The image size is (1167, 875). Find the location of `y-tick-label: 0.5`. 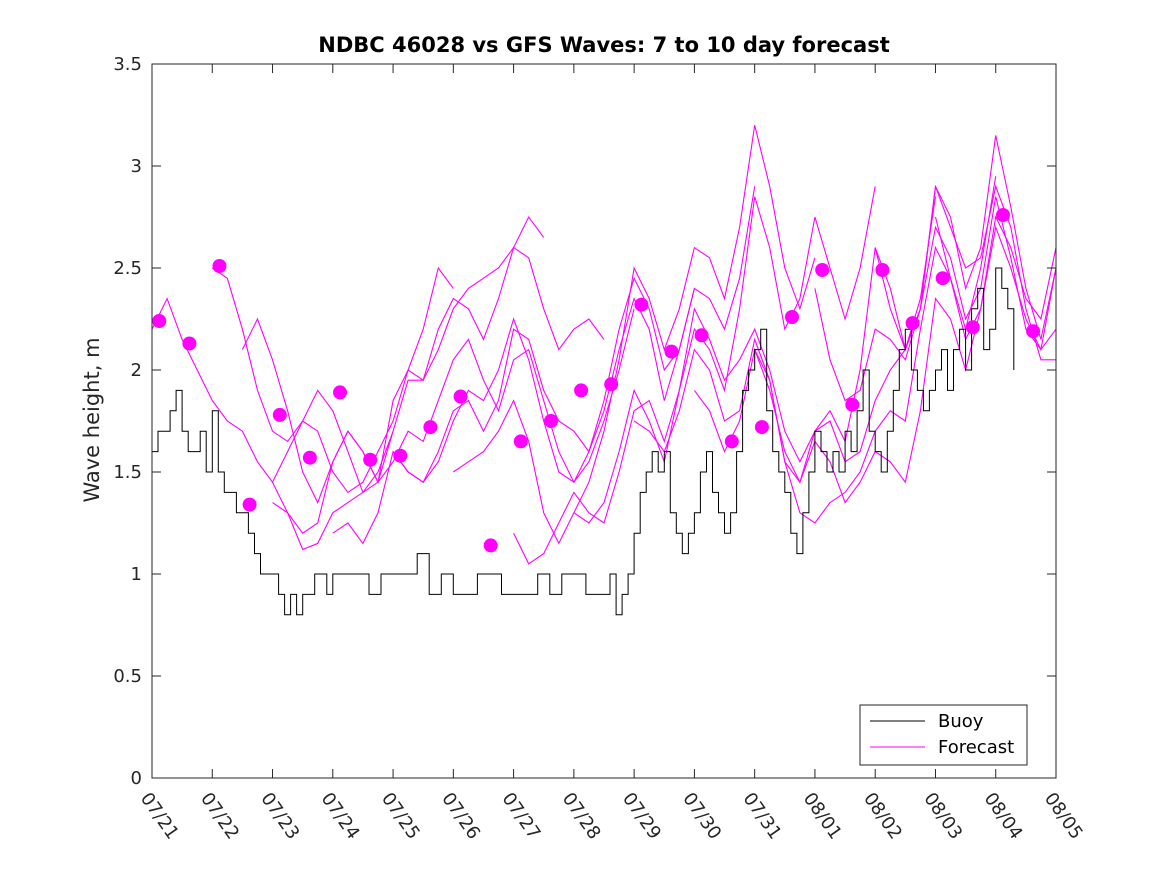

y-tick-label: 0.5 is located at coordinates (127, 676).